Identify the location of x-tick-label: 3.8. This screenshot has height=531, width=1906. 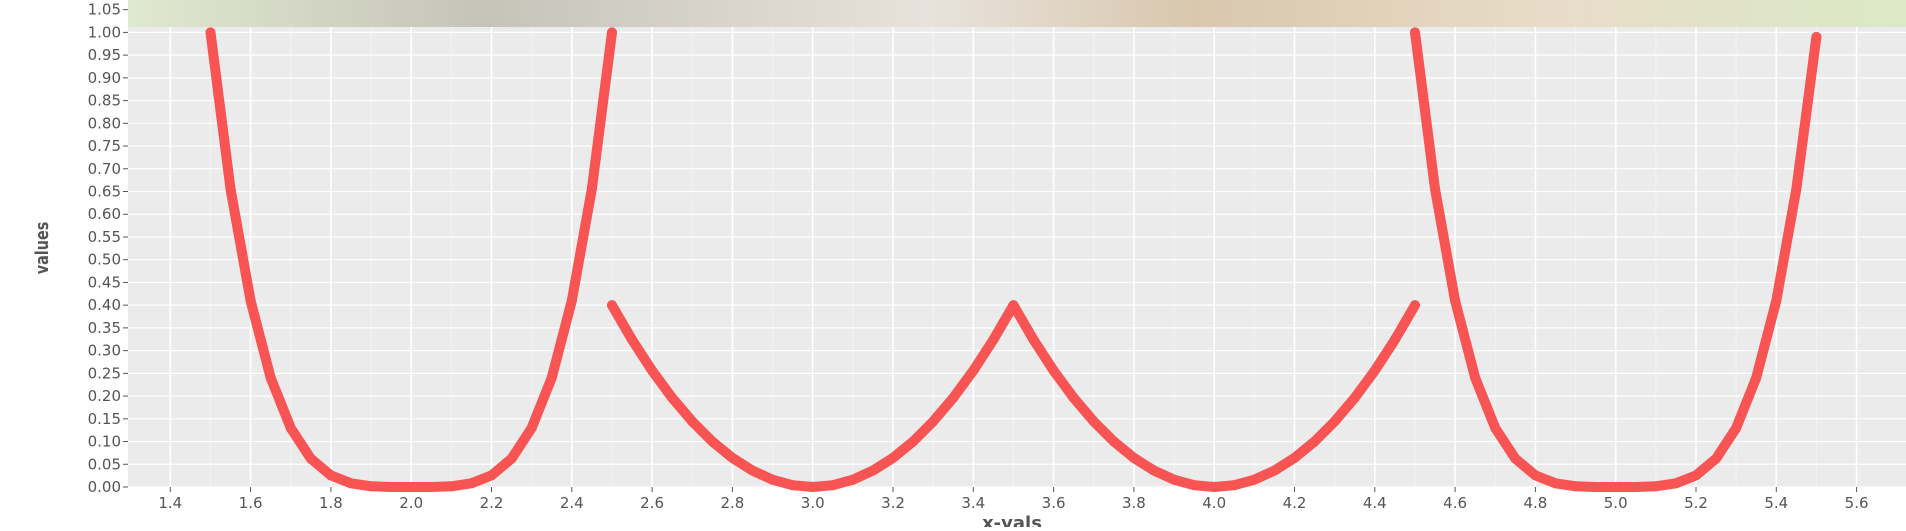
(1134, 503).